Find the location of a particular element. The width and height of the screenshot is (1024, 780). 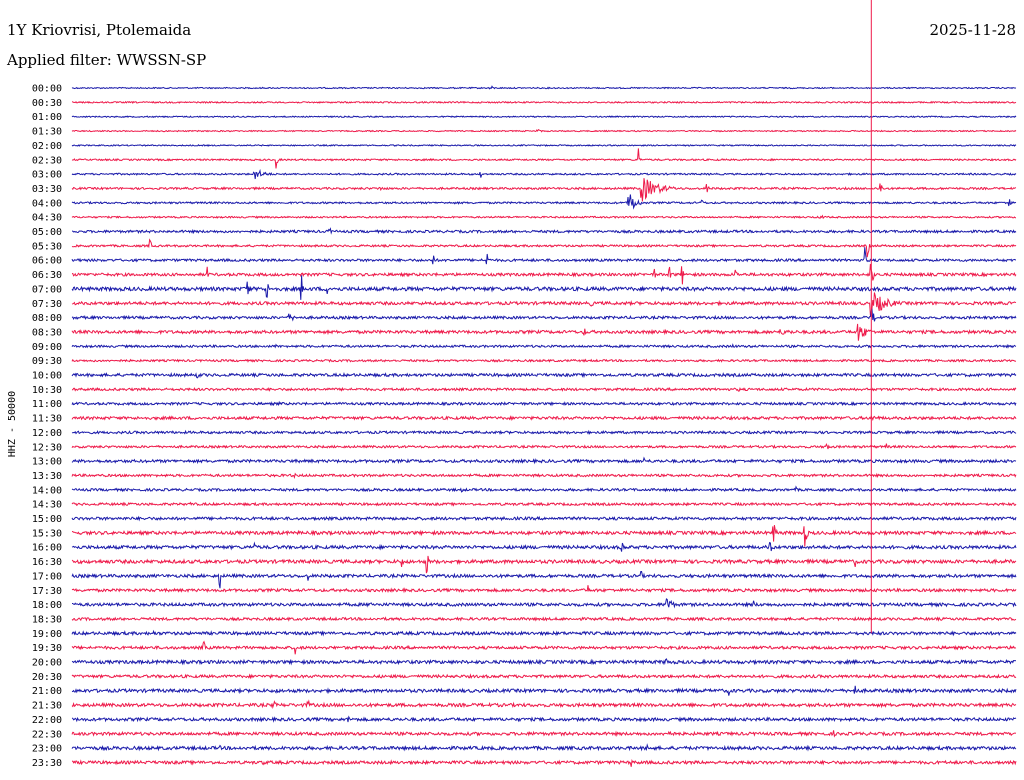

row-time-label: 15:00 is located at coordinates (47, 519).